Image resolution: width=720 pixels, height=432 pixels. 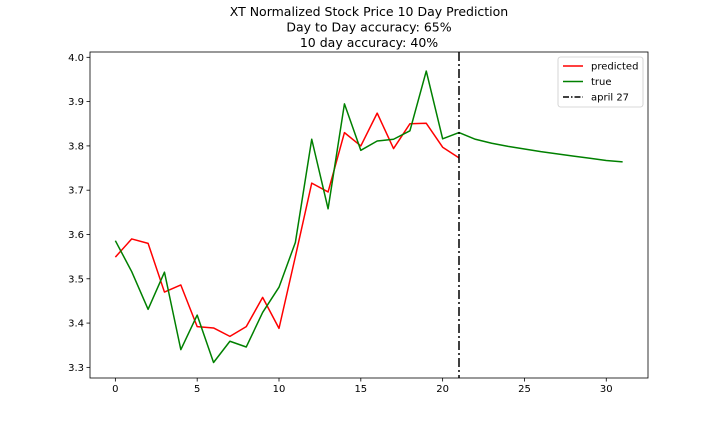 I want to click on y-tick-label: 3.7, so click(x=76, y=191).